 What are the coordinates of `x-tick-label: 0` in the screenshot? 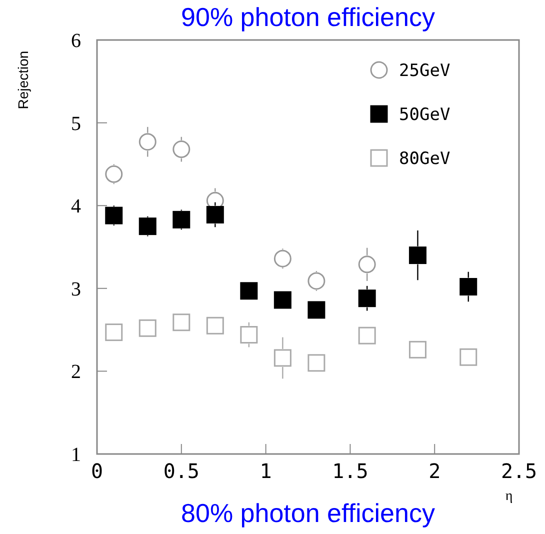 It's located at (97, 471).